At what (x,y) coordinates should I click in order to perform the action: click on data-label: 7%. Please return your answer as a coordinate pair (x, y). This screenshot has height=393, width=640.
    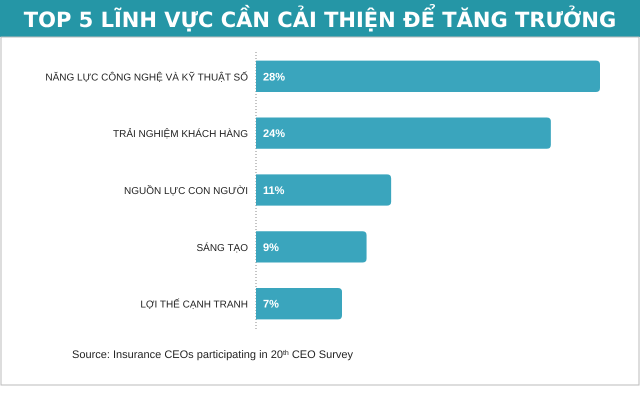
    Looking at the image, I should click on (271, 304).